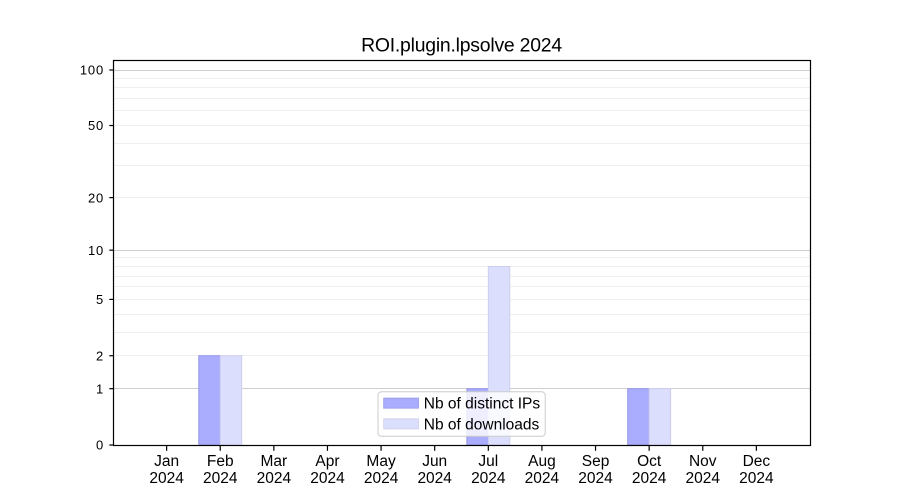 This screenshot has height=500, width=900. Describe the element at coordinates (92, 70) in the screenshot. I see `svg-text: 100` at that location.